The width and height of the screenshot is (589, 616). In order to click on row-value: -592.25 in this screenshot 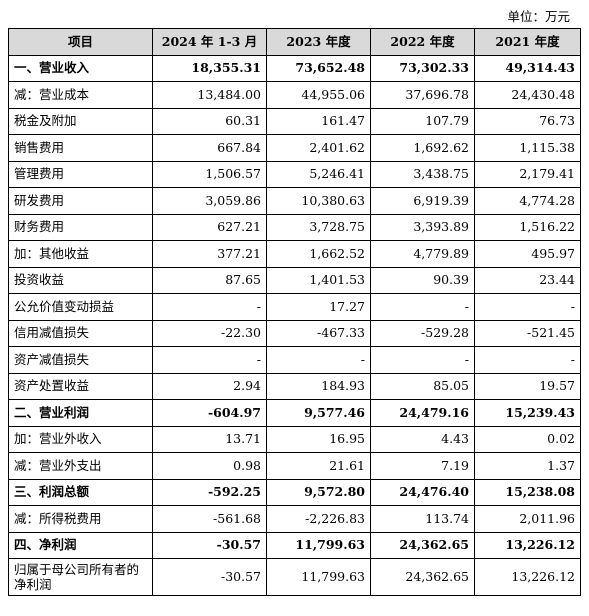, I will do `click(209, 492)`.